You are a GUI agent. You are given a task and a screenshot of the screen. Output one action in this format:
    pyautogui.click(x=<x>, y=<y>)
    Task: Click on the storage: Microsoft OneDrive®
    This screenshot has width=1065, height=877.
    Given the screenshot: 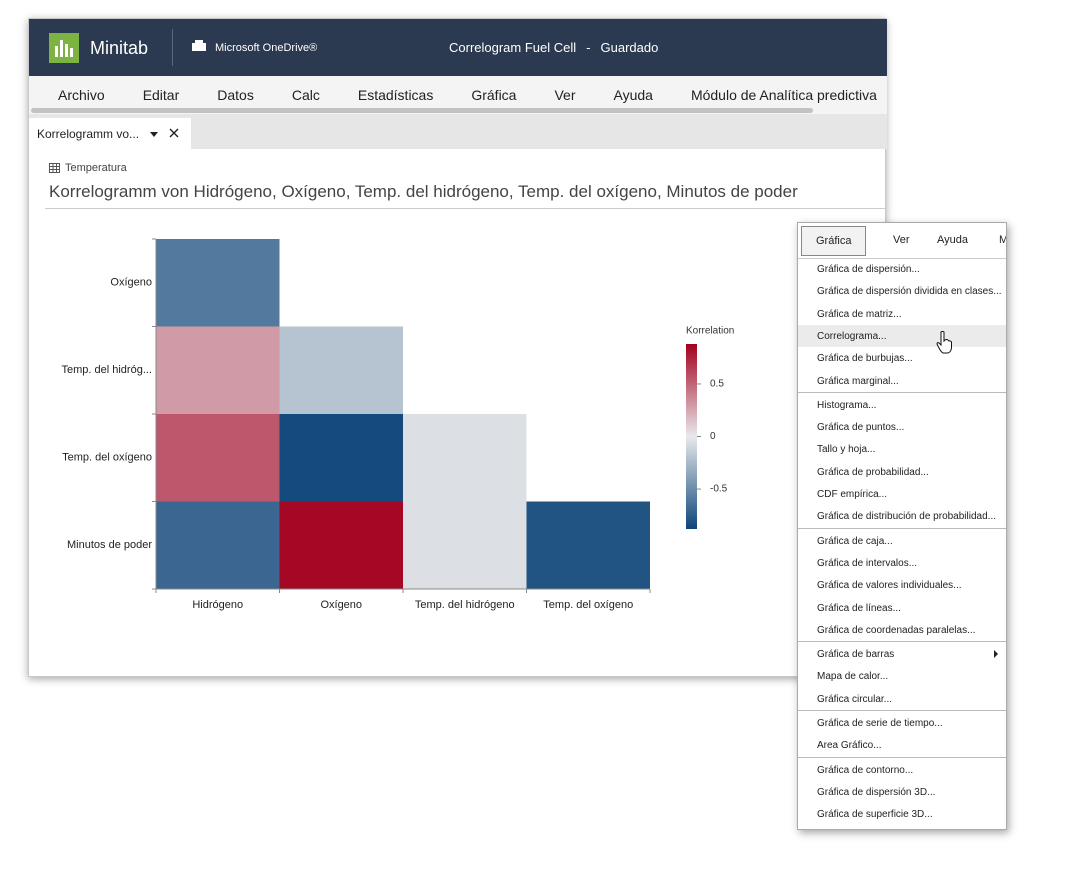 What is the action you would take?
    pyautogui.click(x=266, y=48)
    